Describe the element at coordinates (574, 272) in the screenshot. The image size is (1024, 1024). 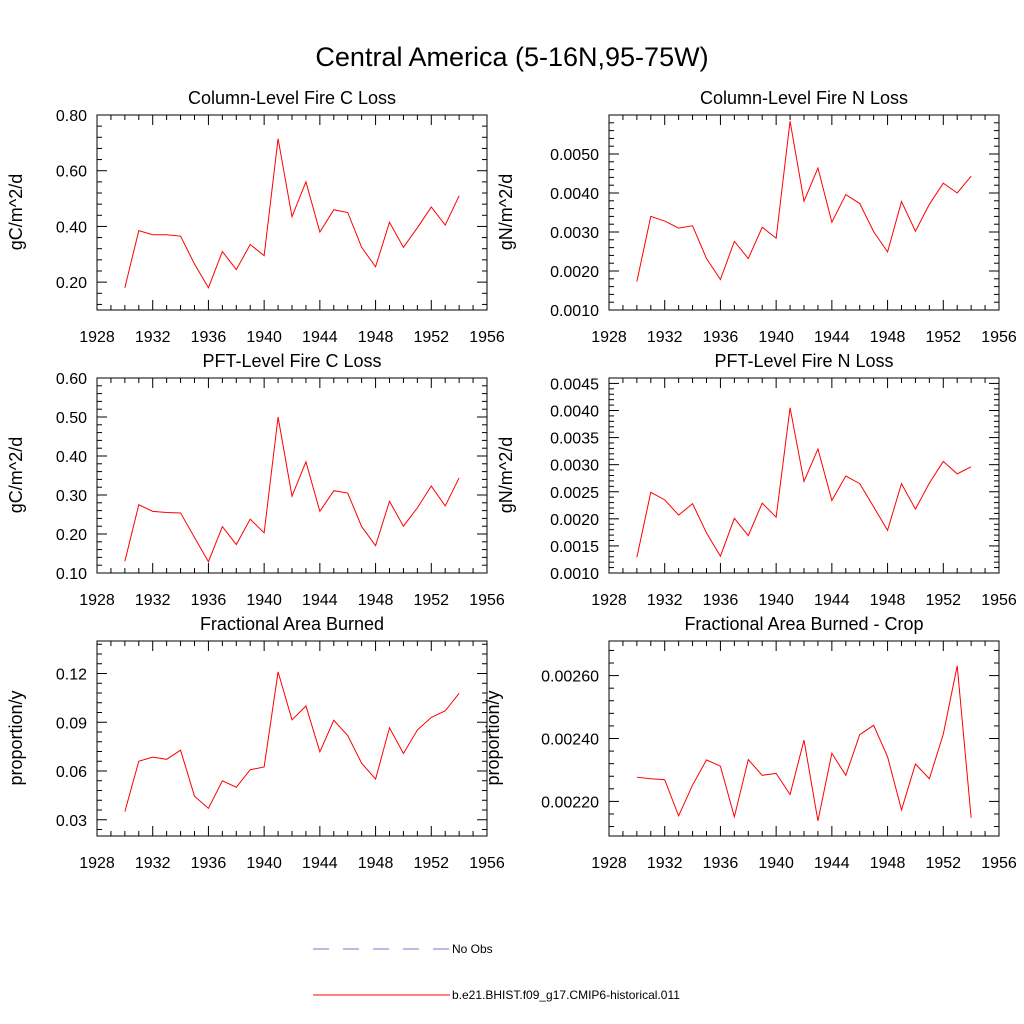
I see `y-tick-label: 0.0020` at that location.